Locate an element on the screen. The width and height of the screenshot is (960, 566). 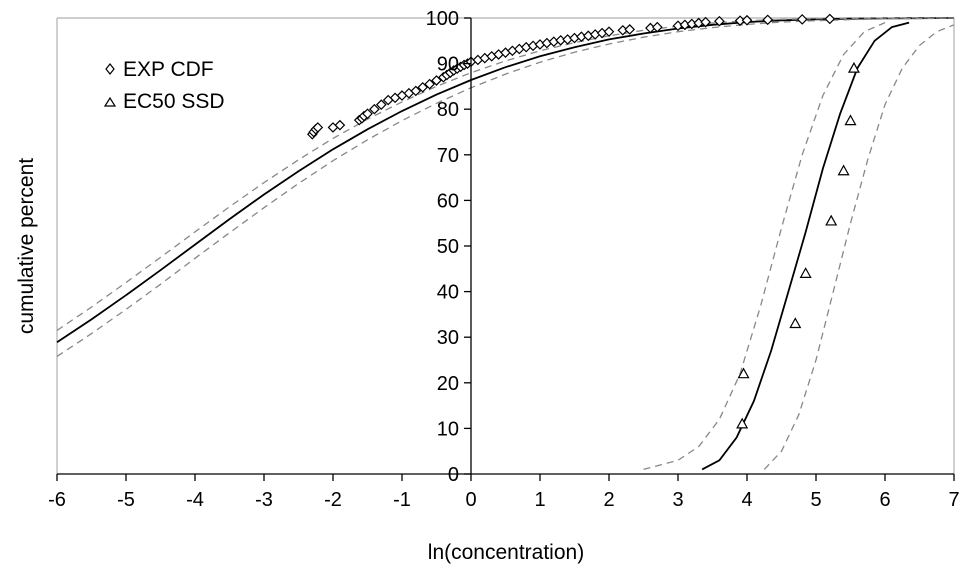
x-tick-label: 1 is located at coordinates (539, 500).